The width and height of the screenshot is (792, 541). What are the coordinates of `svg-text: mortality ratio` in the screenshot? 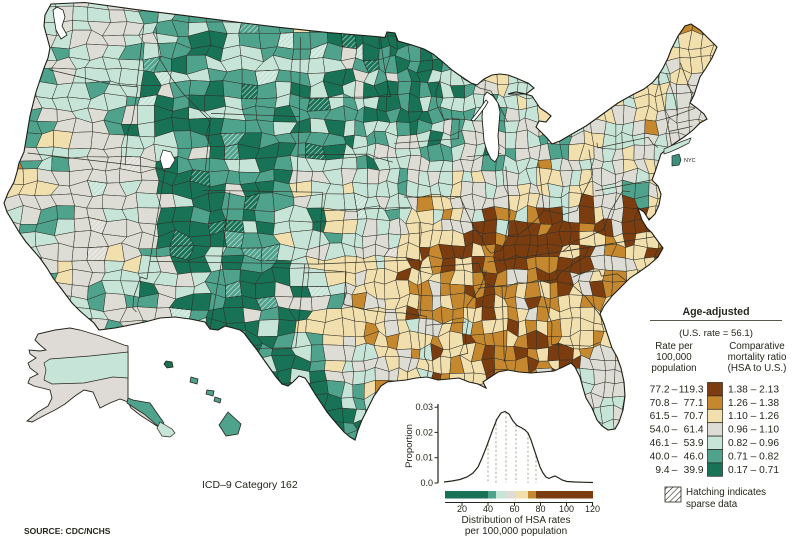 It's located at (757, 357).